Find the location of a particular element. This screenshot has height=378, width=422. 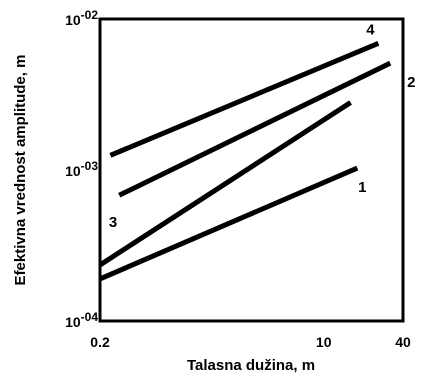

y-tick-label: 10-02 is located at coordinates (81, 18).